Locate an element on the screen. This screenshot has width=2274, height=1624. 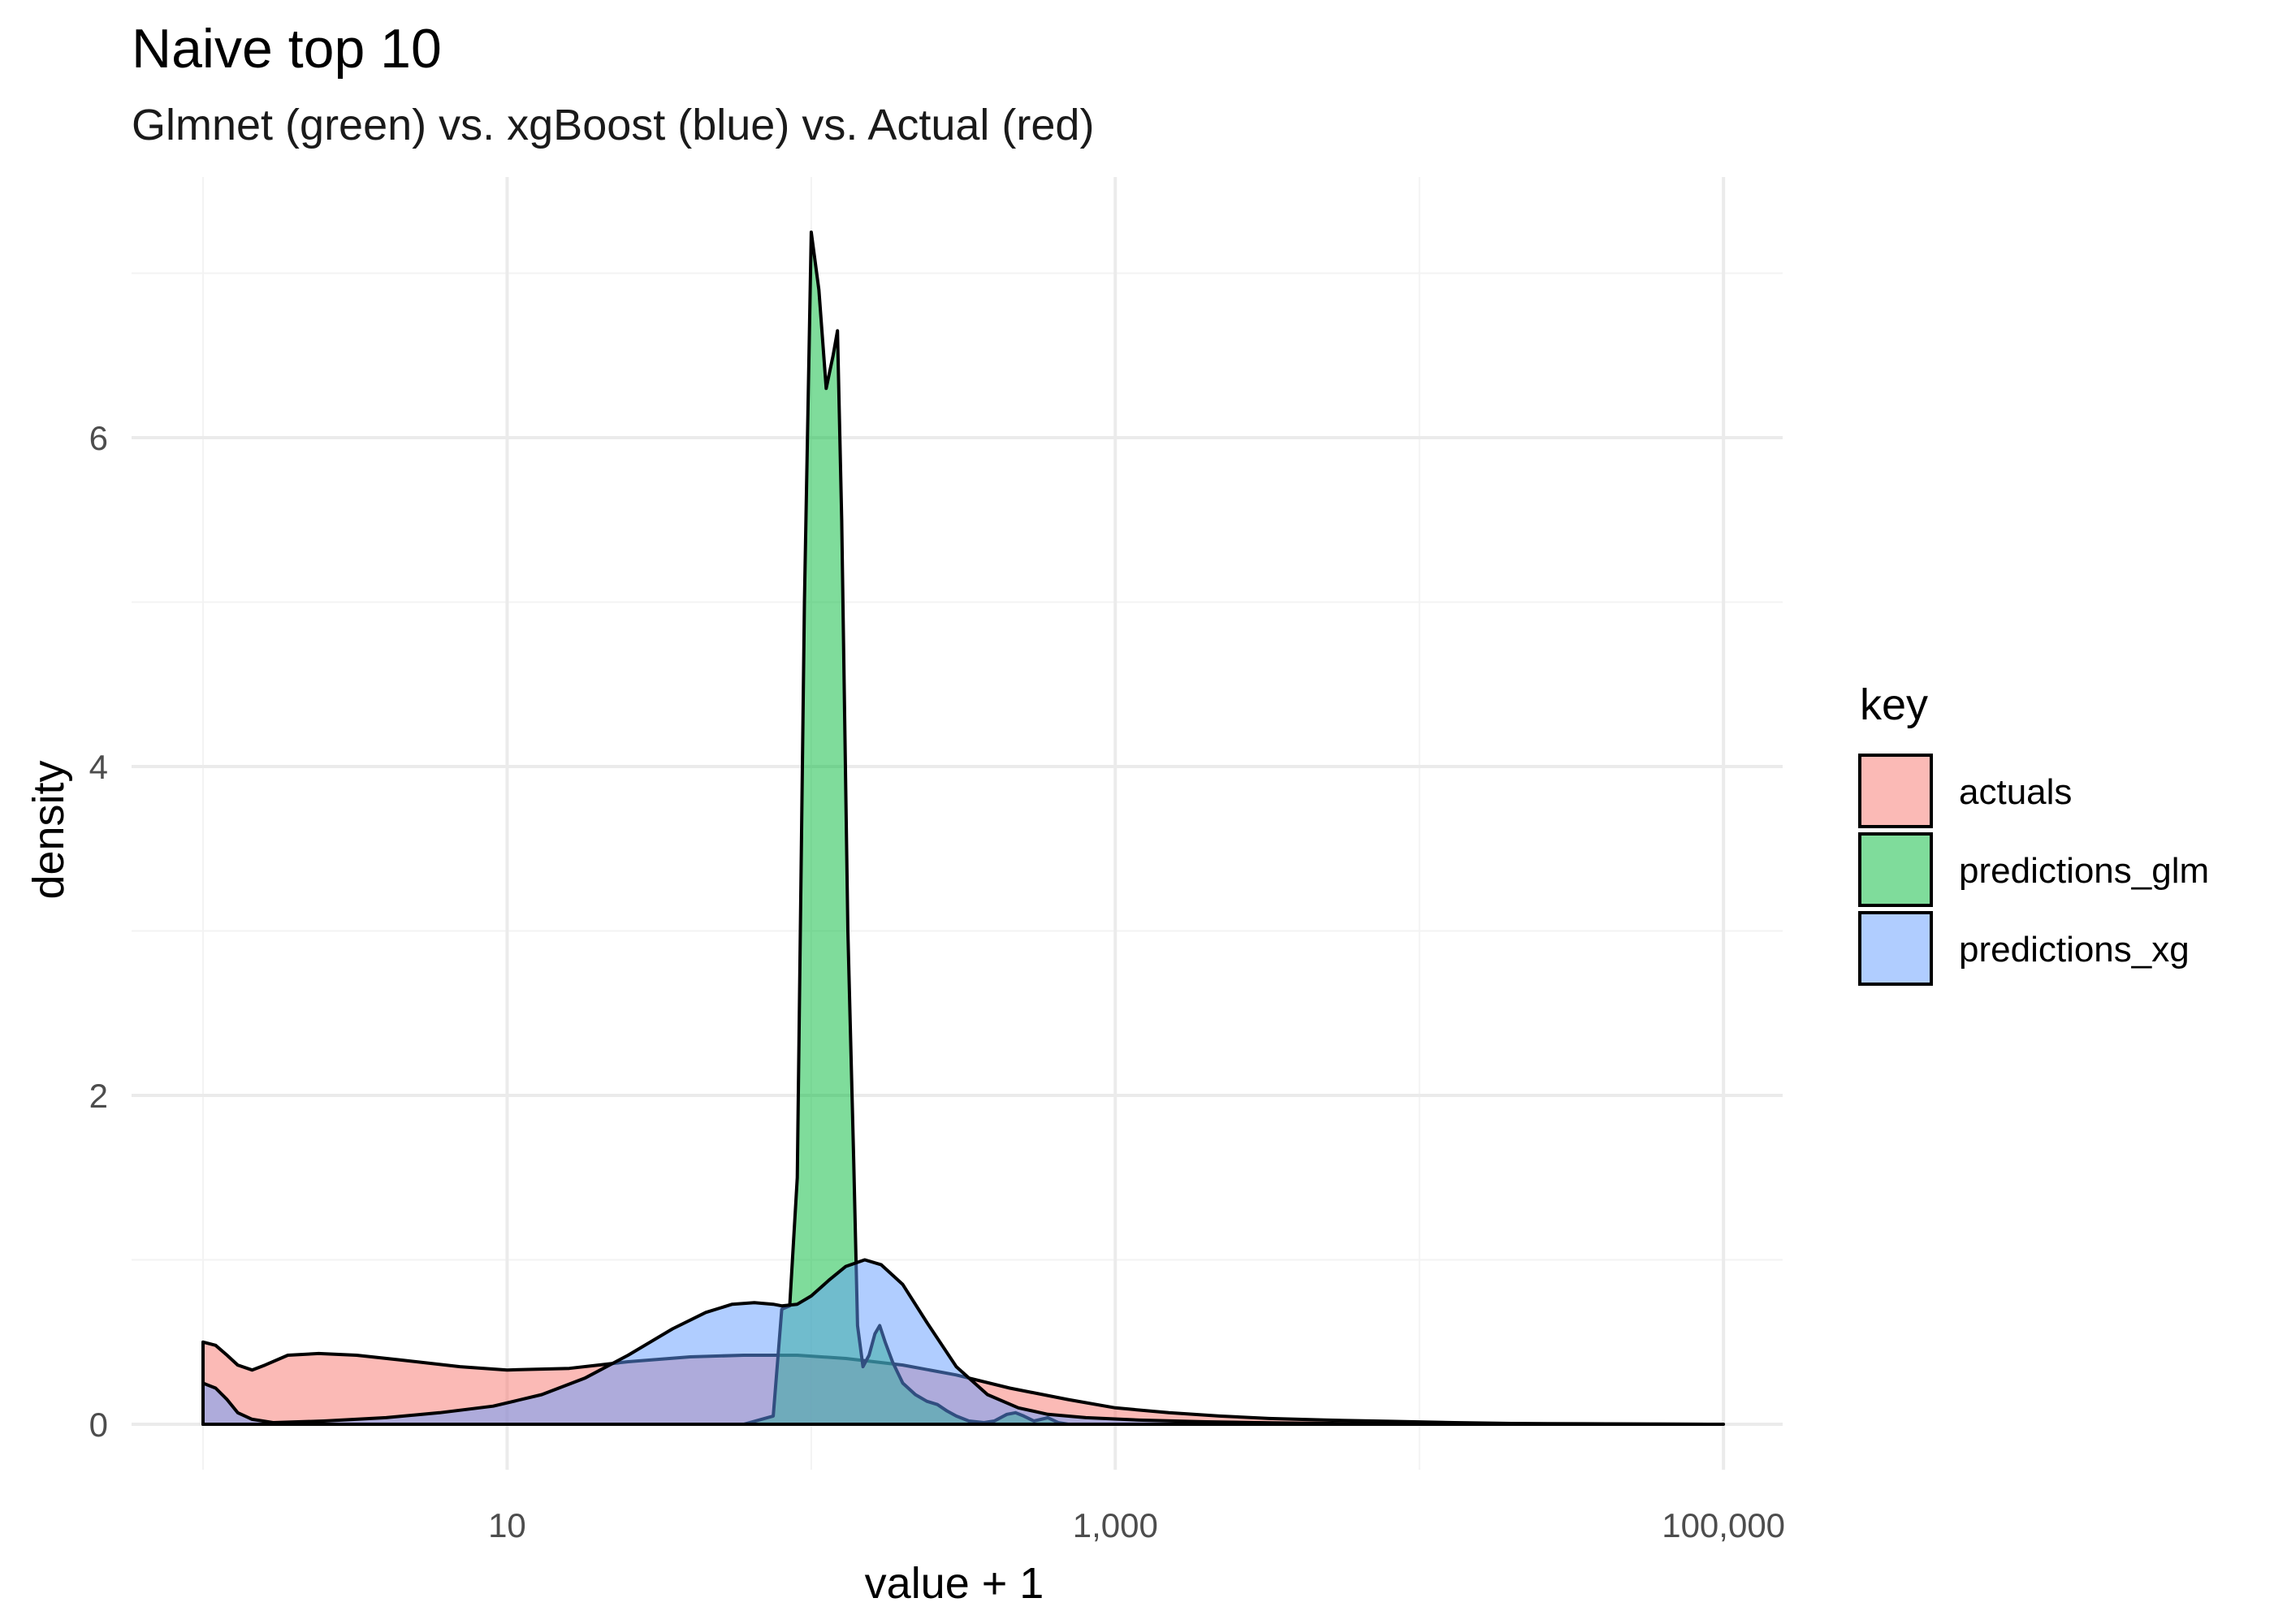
y-axis-title: density is located at coordinates (49, 830).